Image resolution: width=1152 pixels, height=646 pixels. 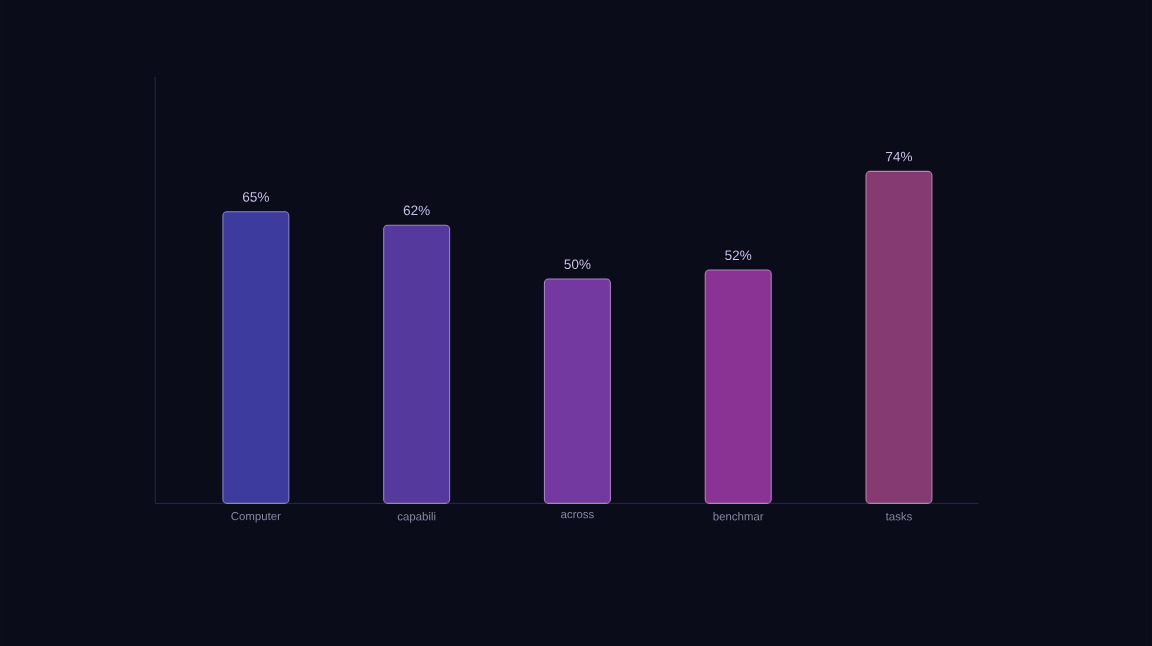 What do you see at coordinates (577, 264) in the screenshot?
I see `data-label: 50%` at bounding box center [577, 264].